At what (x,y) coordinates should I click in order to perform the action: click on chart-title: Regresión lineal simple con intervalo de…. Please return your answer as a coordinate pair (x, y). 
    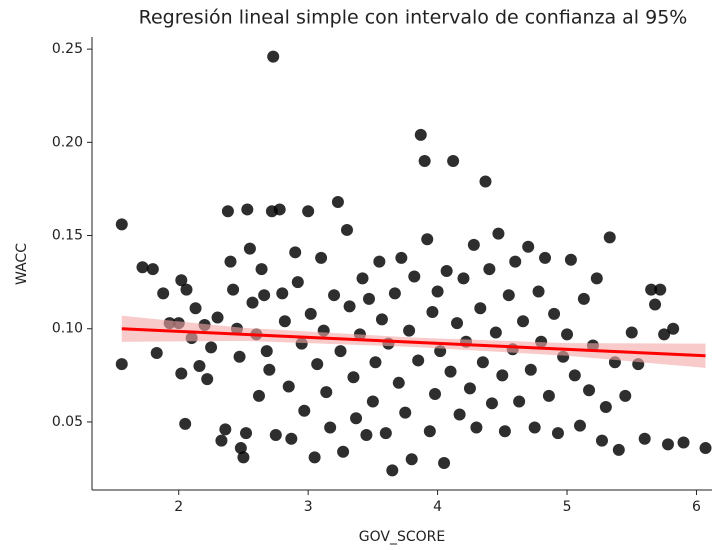
    Looking at the image, I should click on (413, 18).